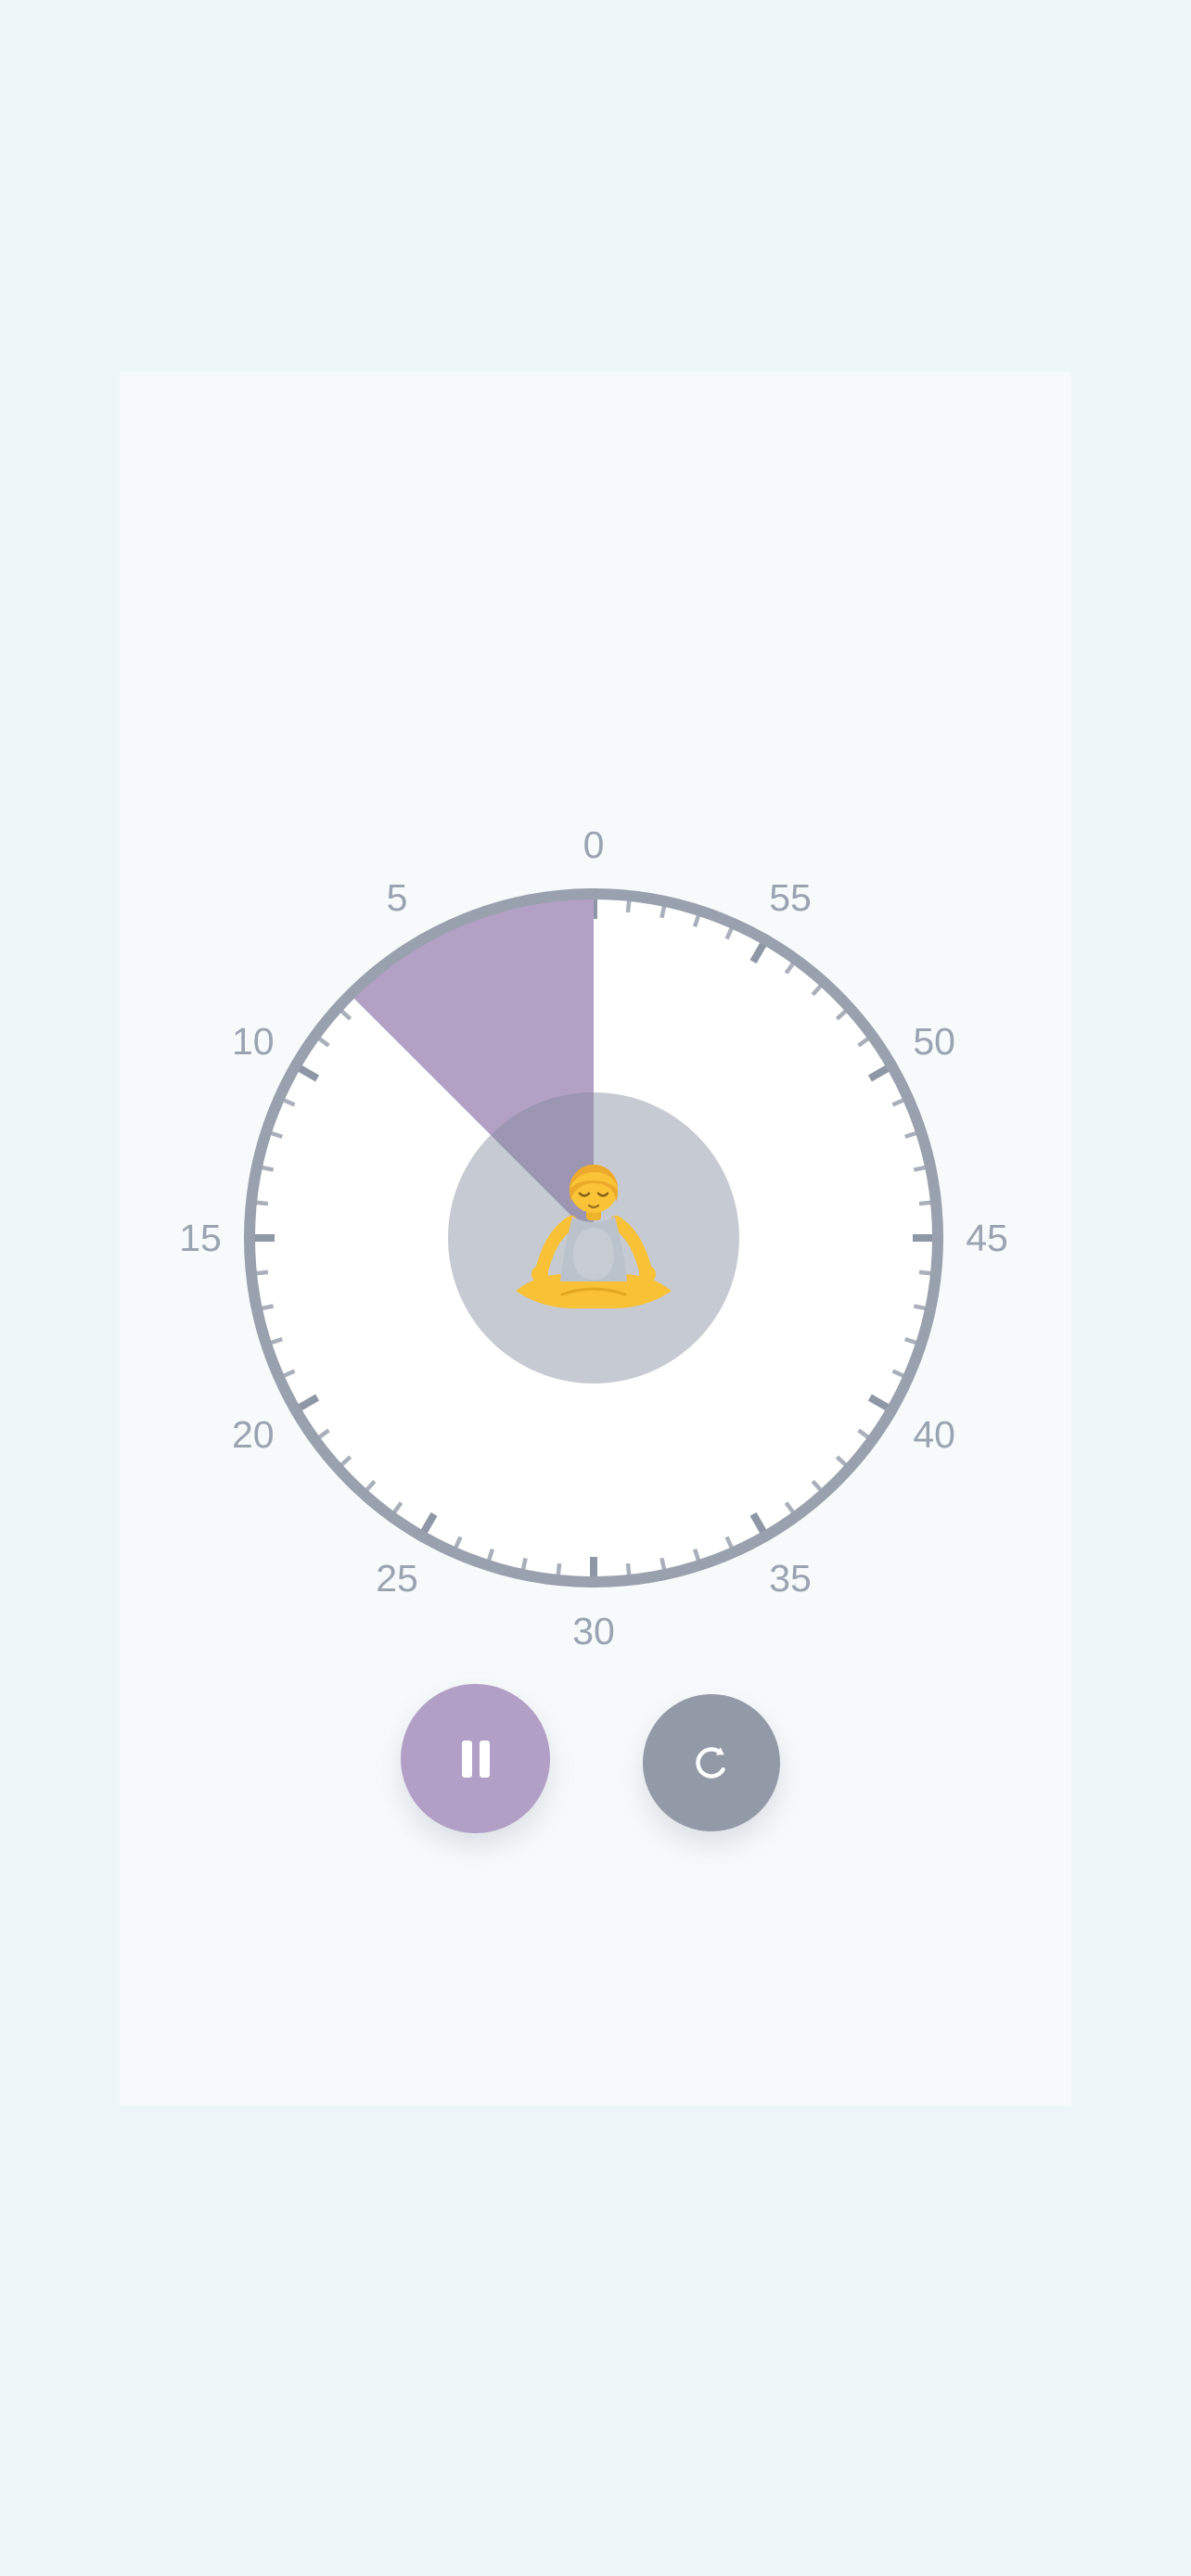 This screenshot has height=2576, width=1191. Describe the element at coordinates (934, 1042) in the screenshot. I see `dial-label-50: 50` at that location.